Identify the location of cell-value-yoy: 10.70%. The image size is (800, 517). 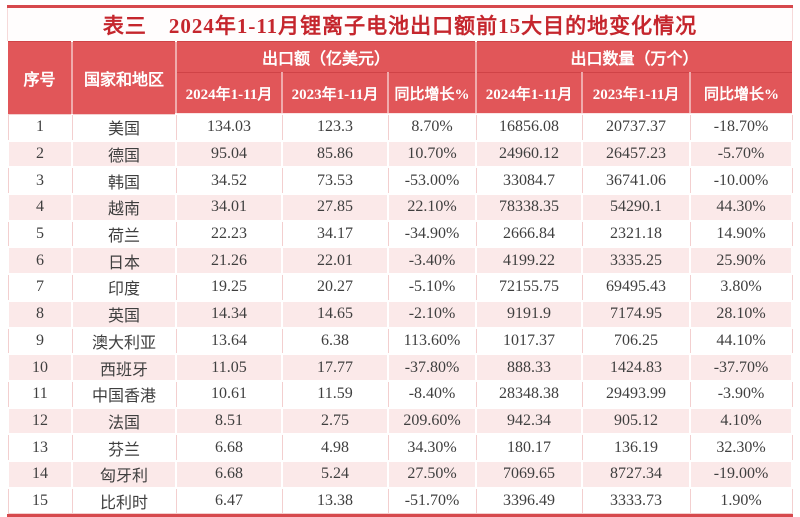
(432, 154).